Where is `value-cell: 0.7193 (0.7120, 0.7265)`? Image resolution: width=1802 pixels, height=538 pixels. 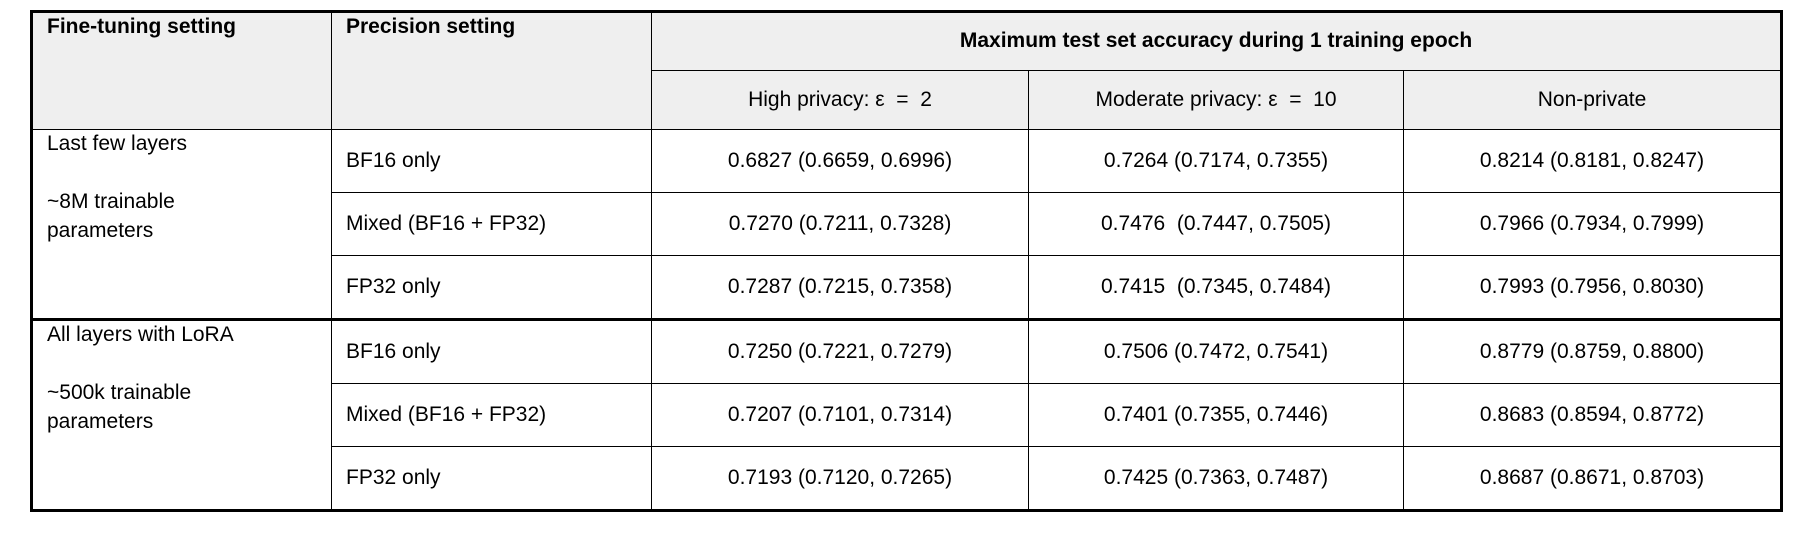 value-cell: 0.7193 (0.7120, 0.7265) is located at coordinates (840, 478).